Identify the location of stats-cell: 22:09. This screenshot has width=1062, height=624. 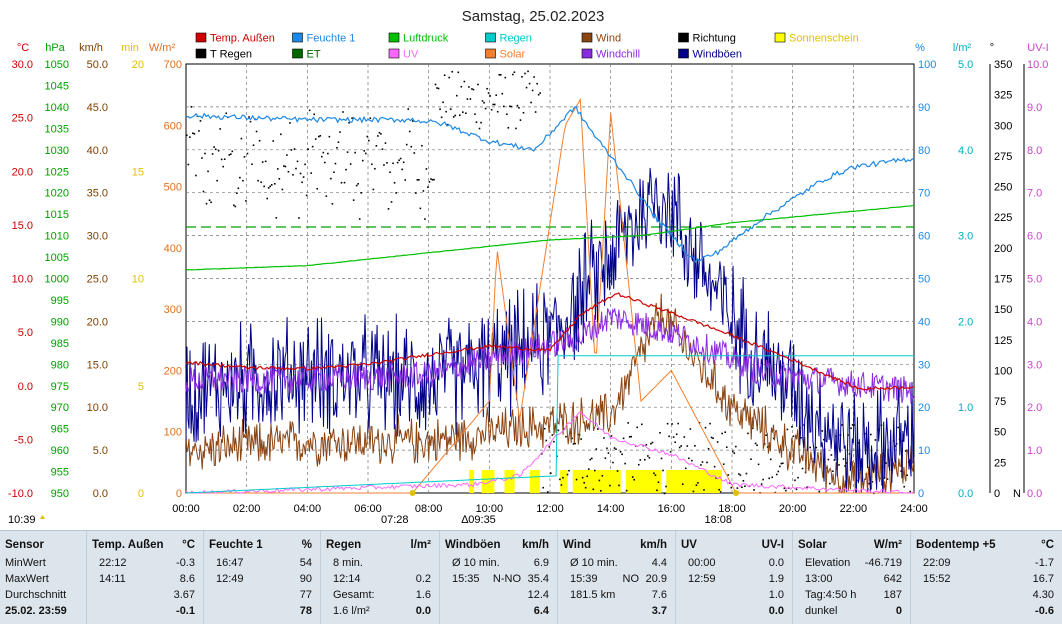
(937, 563).